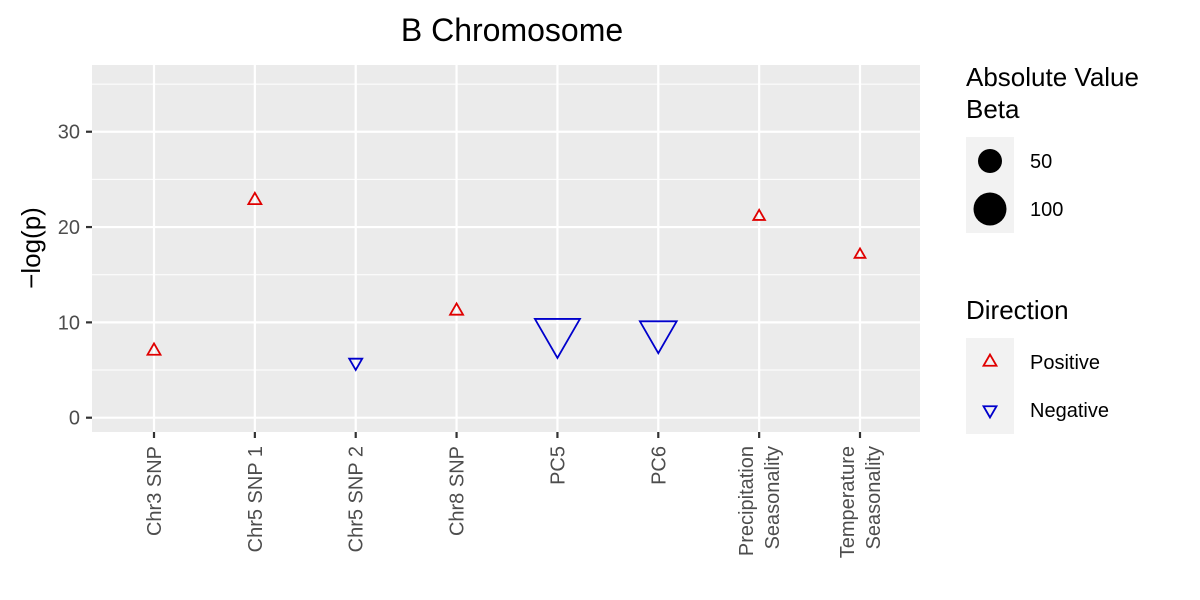 Image resolution: width=1200 pixels, height=600 pixels. I want to click on x-tick-label: Precipitation, so click(747, 501).